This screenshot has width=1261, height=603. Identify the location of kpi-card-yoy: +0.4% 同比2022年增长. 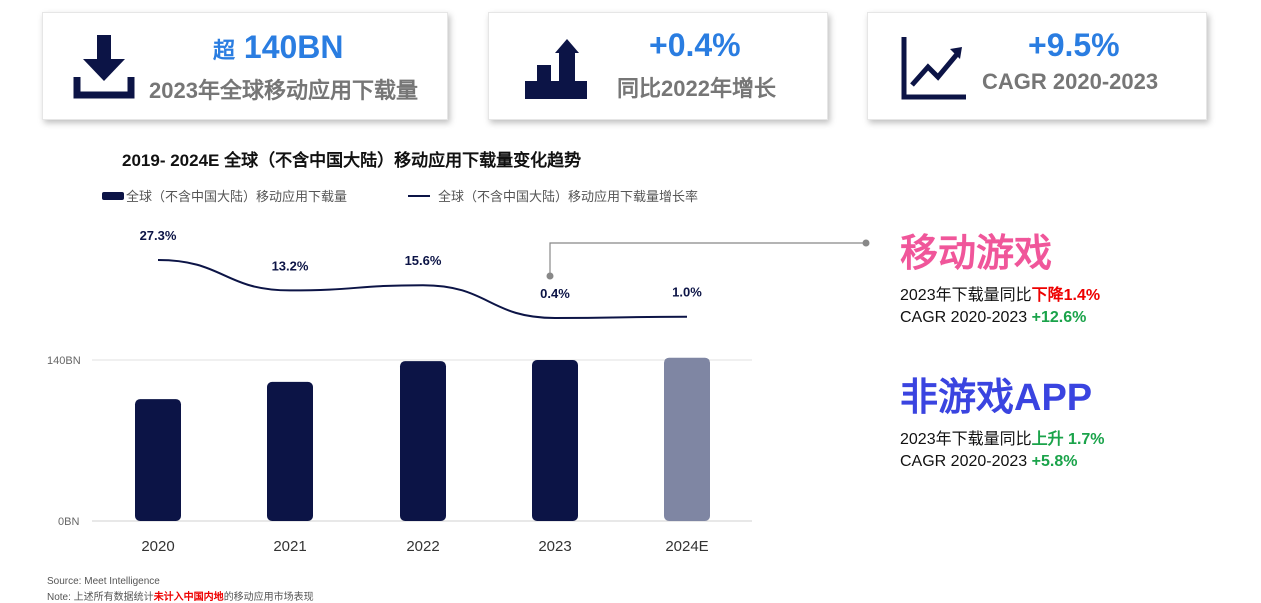
(658, 66).